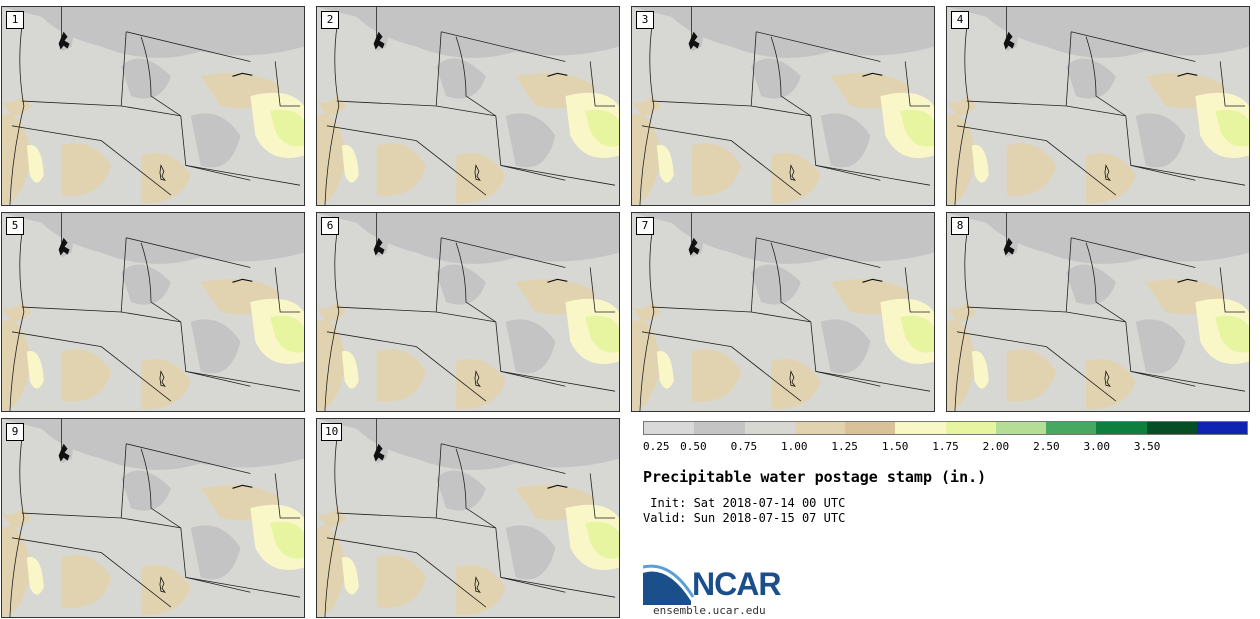  Describe the element at coordinates (693, 446) in the screenshot. I see `colorbar-tick-label: 0.50` at that location.